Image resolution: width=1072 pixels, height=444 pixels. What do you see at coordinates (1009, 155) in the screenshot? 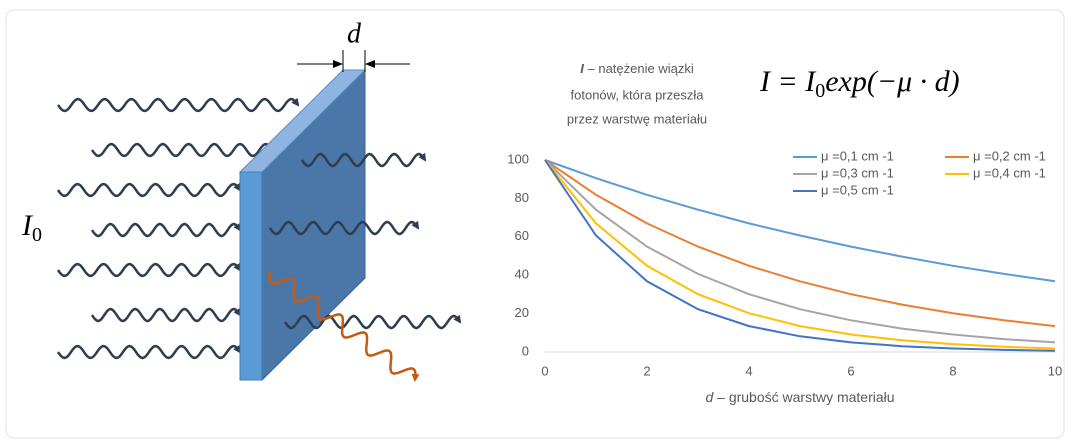
I see `legend-label: μ =0,2 cm -1` at bounding box center [1009, 155].